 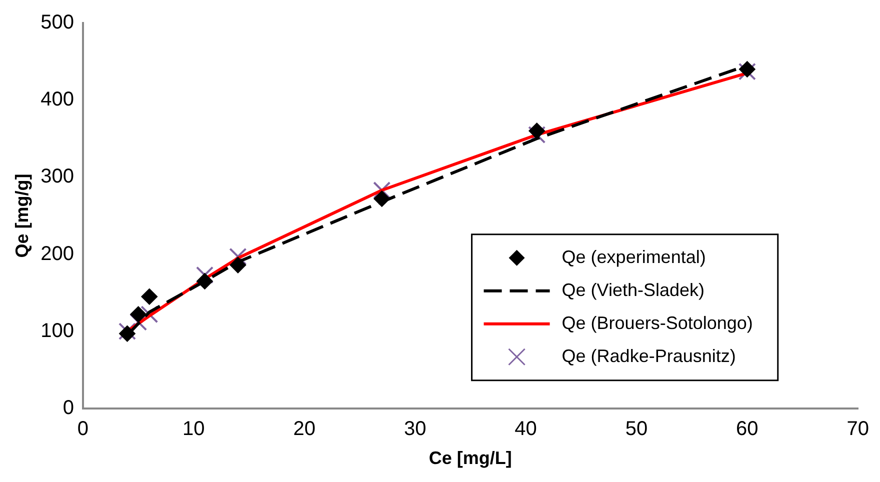 I want to click on x-tick-label: 0, so click(x=83, y=429).